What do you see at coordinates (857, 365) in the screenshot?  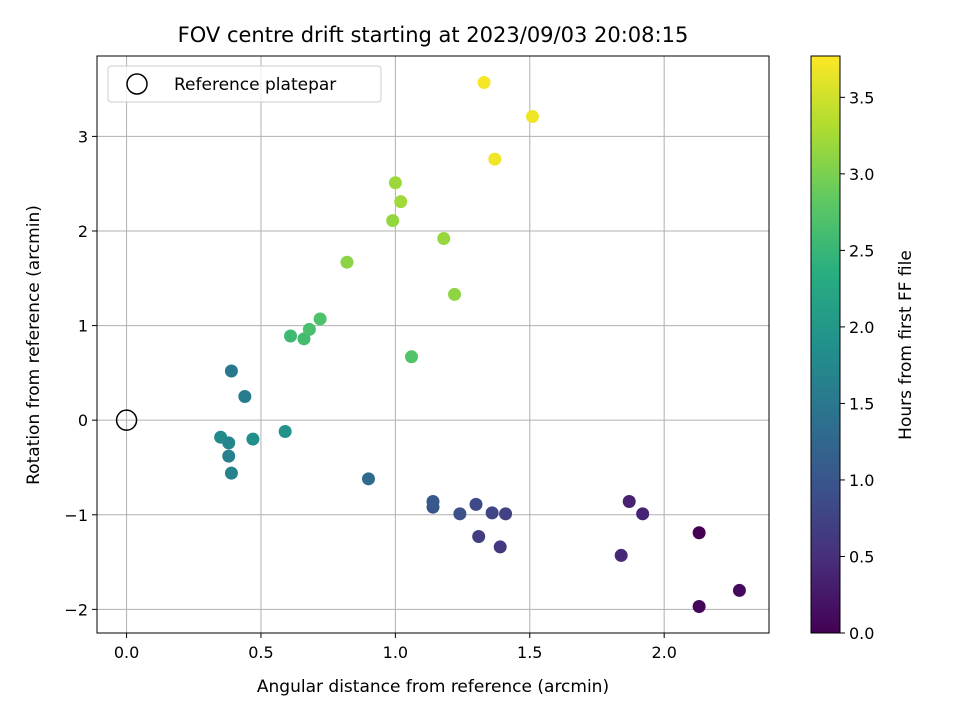 I see `colorbar-ticks: 0.0 0.5 1.0 1.5 2.0 2.5 3.0 3.5` at bounding box center [857, 365].